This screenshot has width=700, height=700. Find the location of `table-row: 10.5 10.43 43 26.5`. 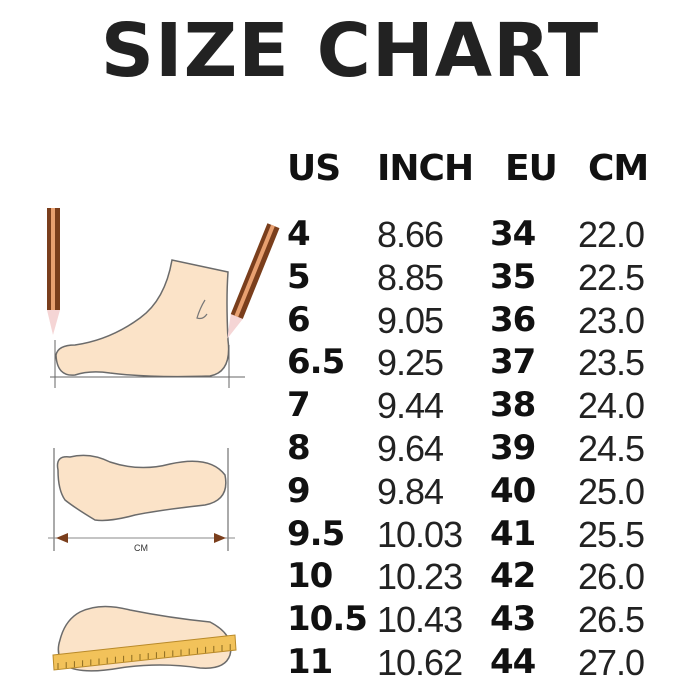

table-row: 10.5 10.43 43 26.5 is located at coordinates (350, 619).